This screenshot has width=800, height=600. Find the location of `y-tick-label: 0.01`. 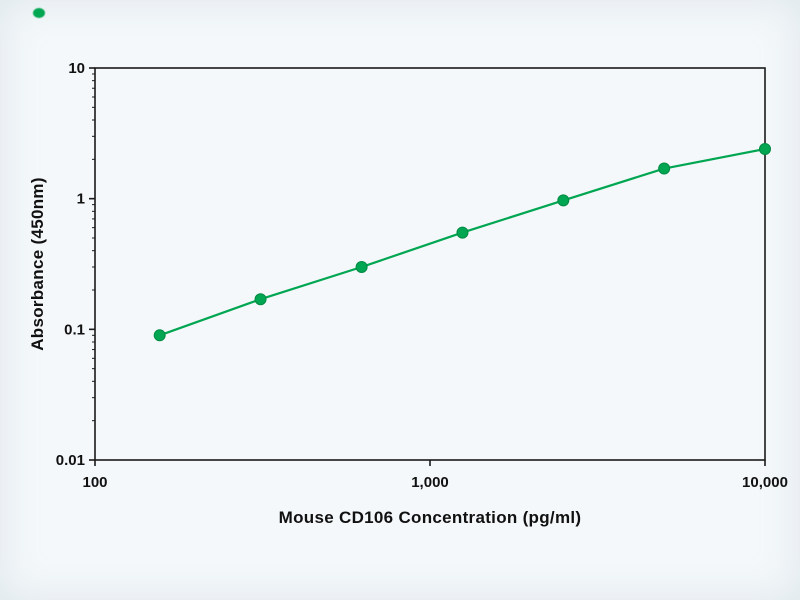

y-tick-label: 0.01 is located at coordinates (70, 460).